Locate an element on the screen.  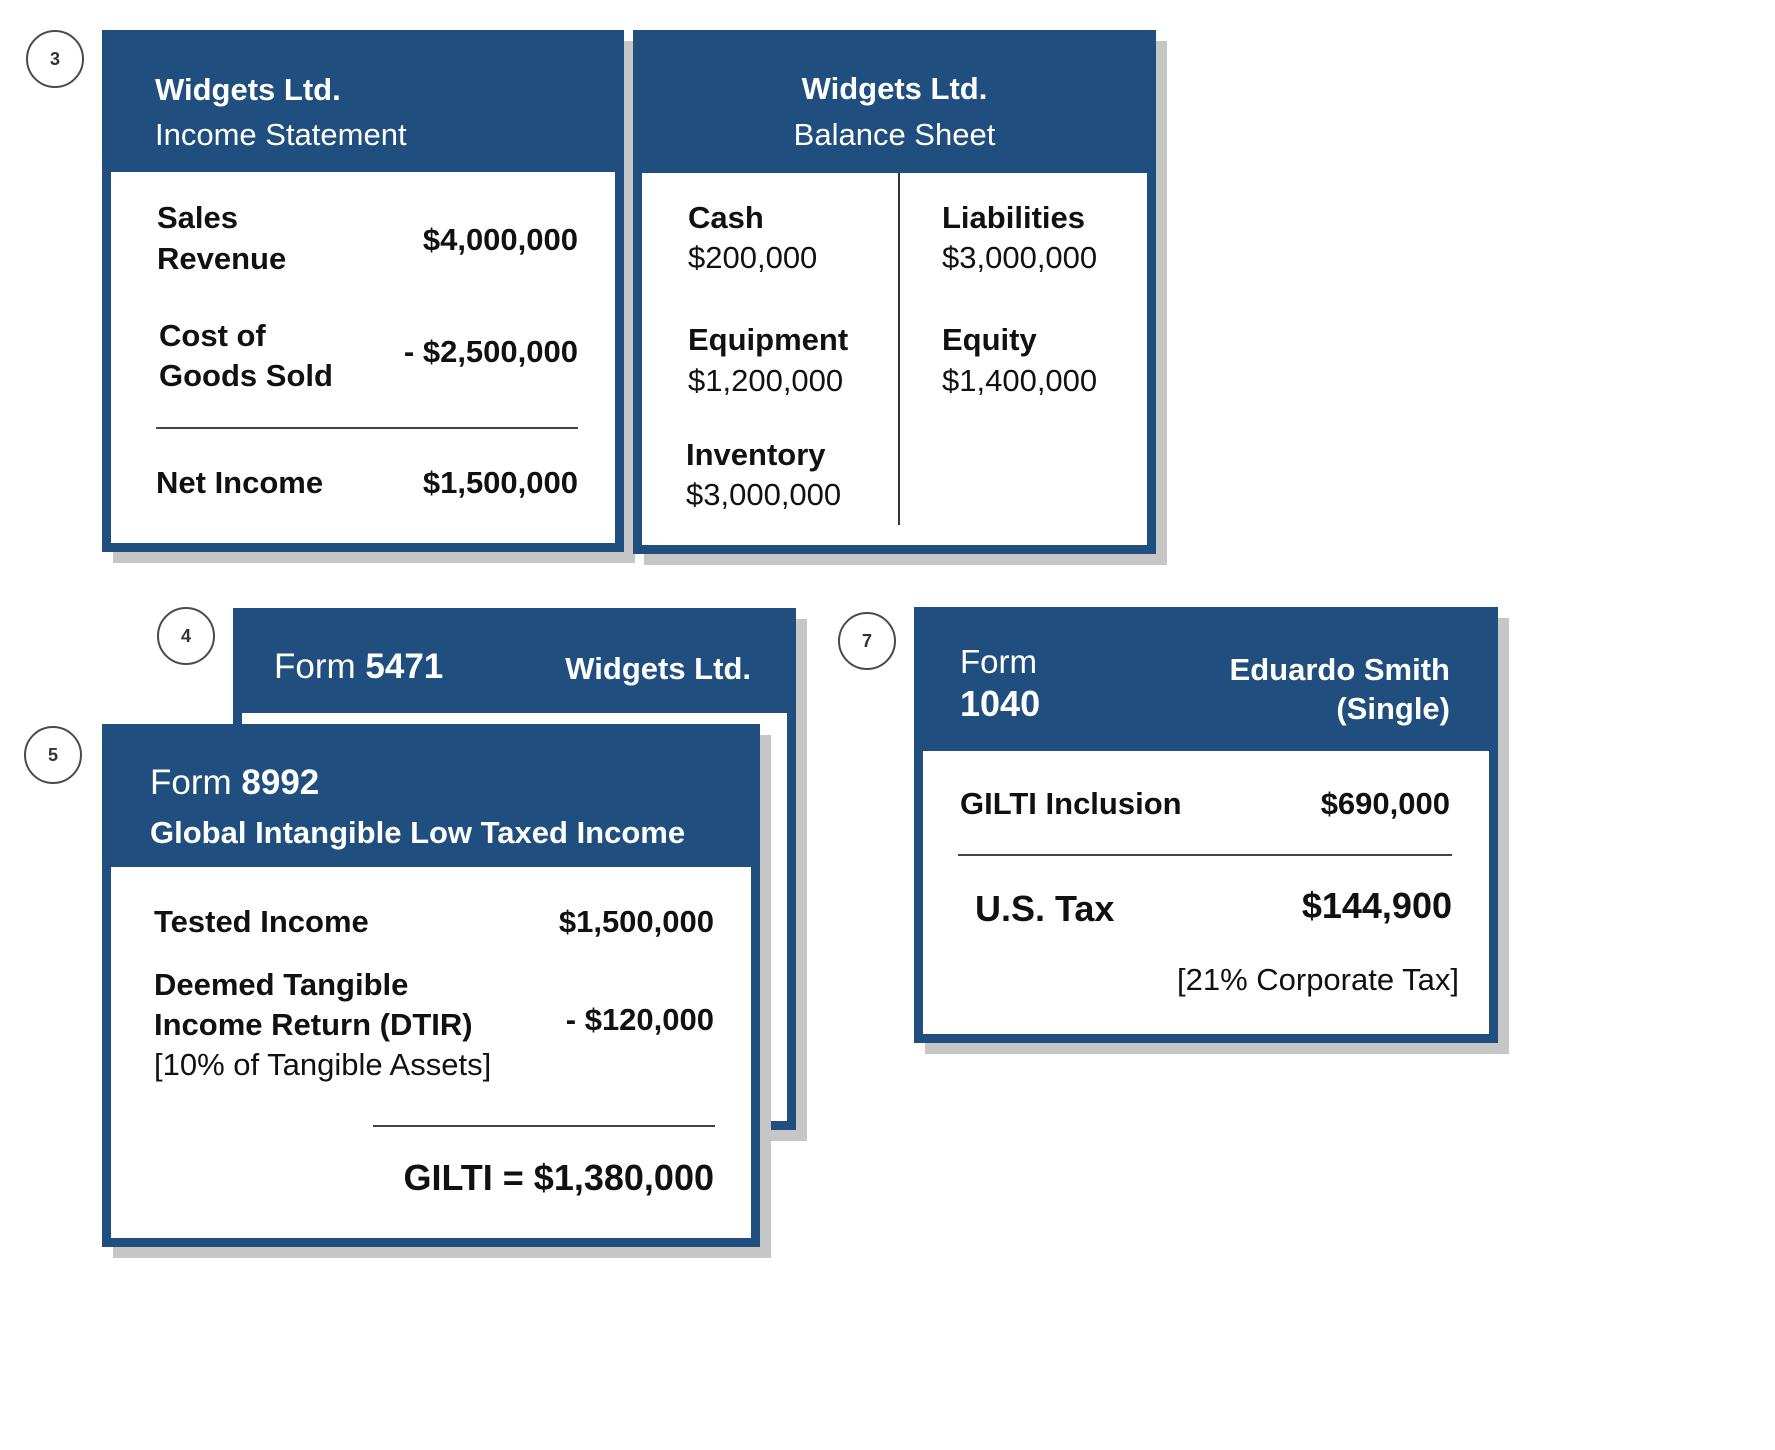
gilti-inclusion-label: GILTI Inclusion is located at coordinates (1071, 803).